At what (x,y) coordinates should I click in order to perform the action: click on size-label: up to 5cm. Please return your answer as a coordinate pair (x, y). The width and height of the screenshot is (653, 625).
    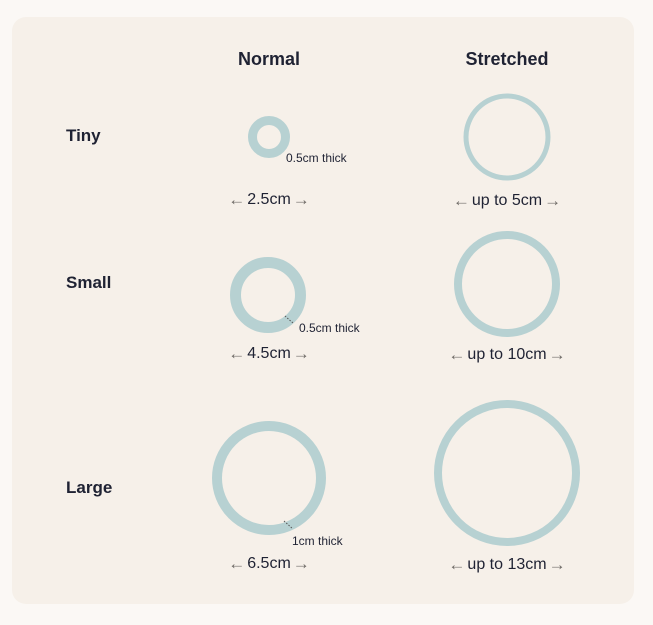
    Looking at the image, I should click on (507, 200).